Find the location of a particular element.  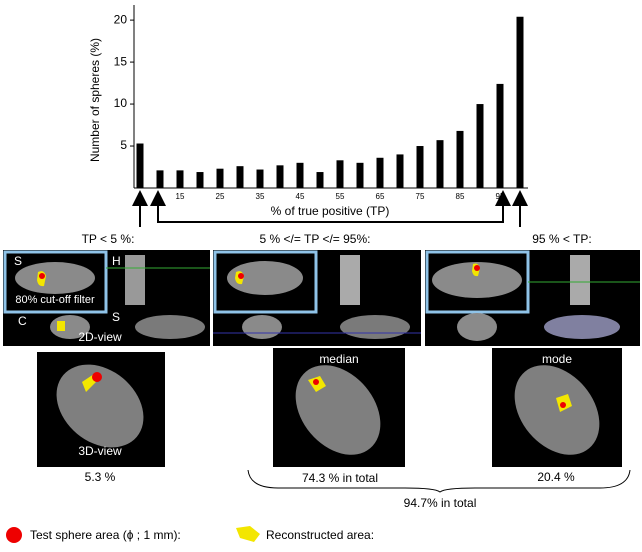

filter-label: 80% cut-off filter is located at coordinates (55, 300).